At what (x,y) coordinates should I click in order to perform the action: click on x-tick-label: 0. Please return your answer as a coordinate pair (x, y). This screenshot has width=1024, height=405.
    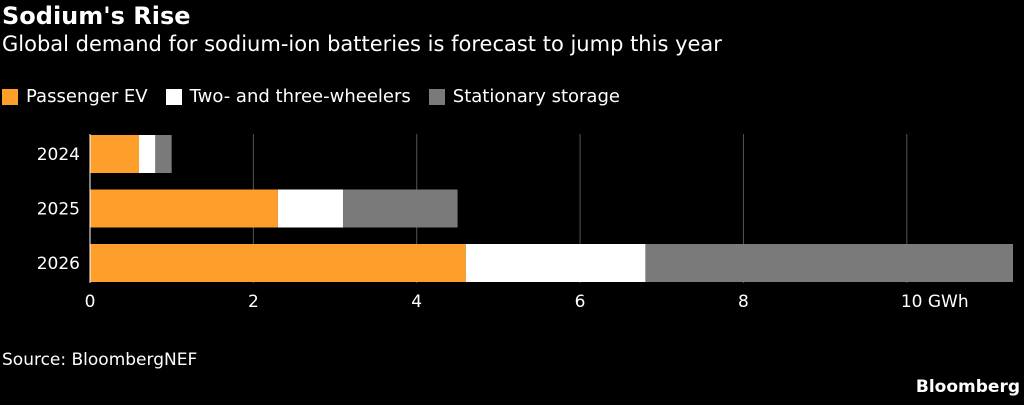
    Looking at the image, I should click on (90, 302).